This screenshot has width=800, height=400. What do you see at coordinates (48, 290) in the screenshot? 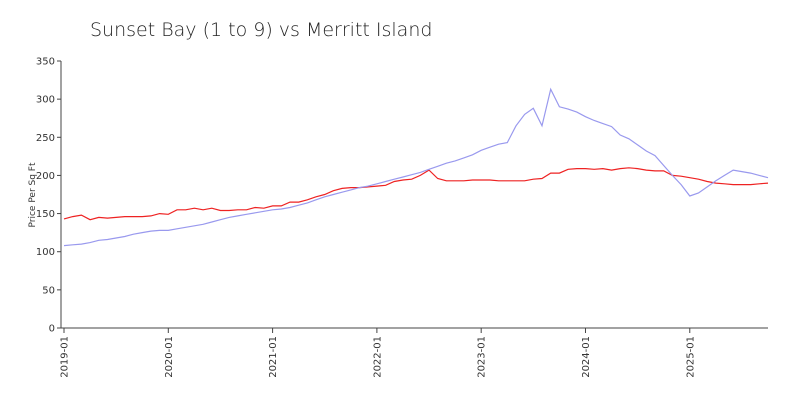
I see `y-tick-label: 50` at bounding box center [48, 290].